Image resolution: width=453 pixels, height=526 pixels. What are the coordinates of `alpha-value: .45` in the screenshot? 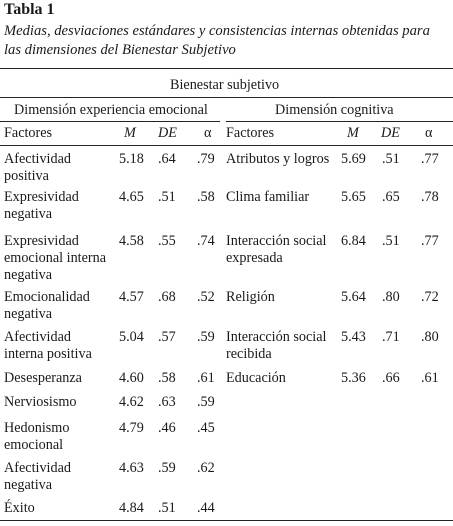 It's located at (206, 428).